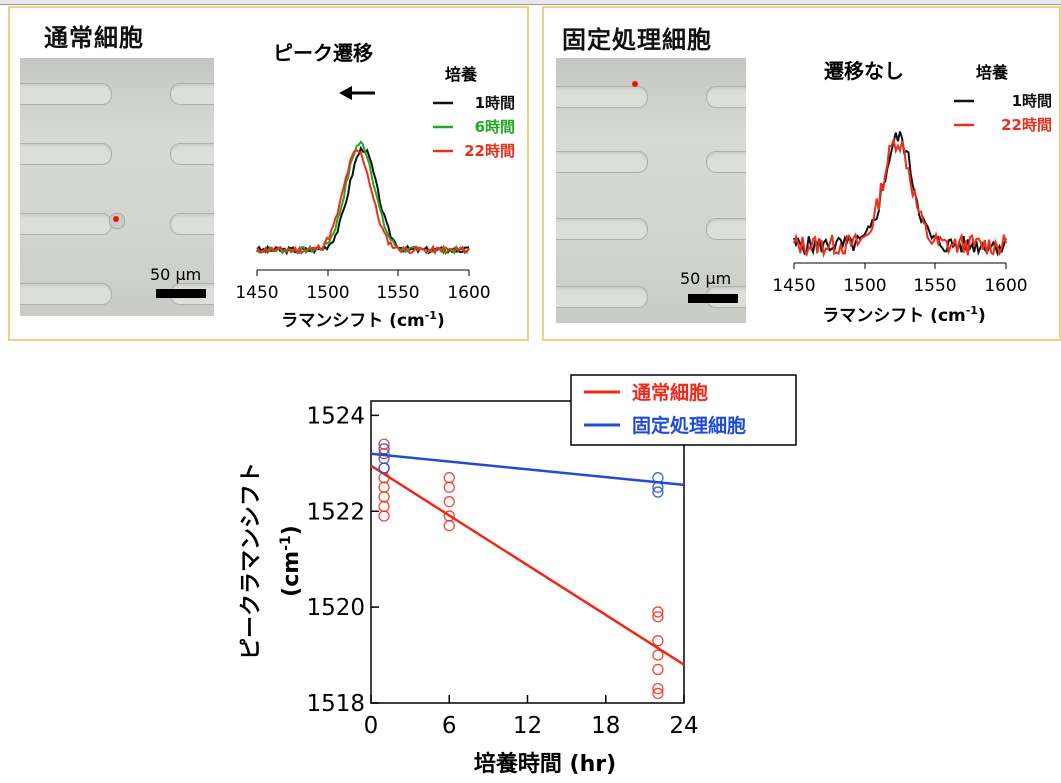 This screenshot has height=783, width=1061. What do you see at coordinates (335, 512) in the screenshot?
I see `y-tick-label: 1522` at bounding box center [335, 512].